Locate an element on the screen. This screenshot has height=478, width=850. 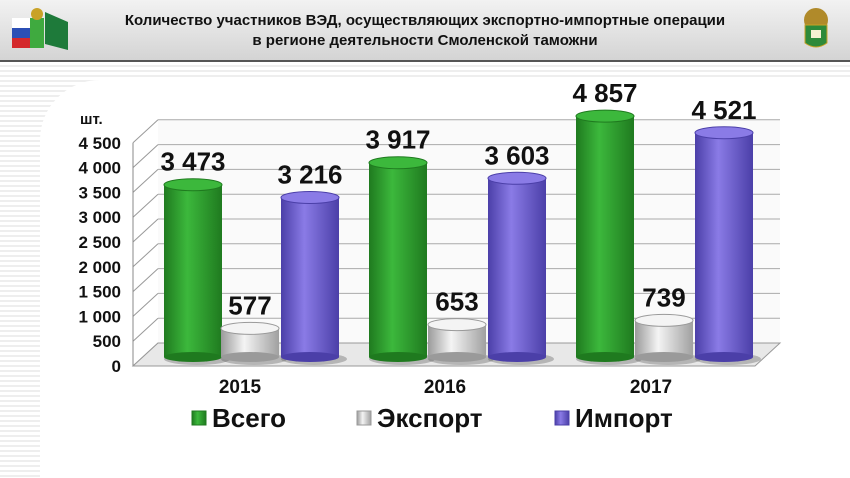
y-tick-label: 3 000 is located at coordinates (99, 217).